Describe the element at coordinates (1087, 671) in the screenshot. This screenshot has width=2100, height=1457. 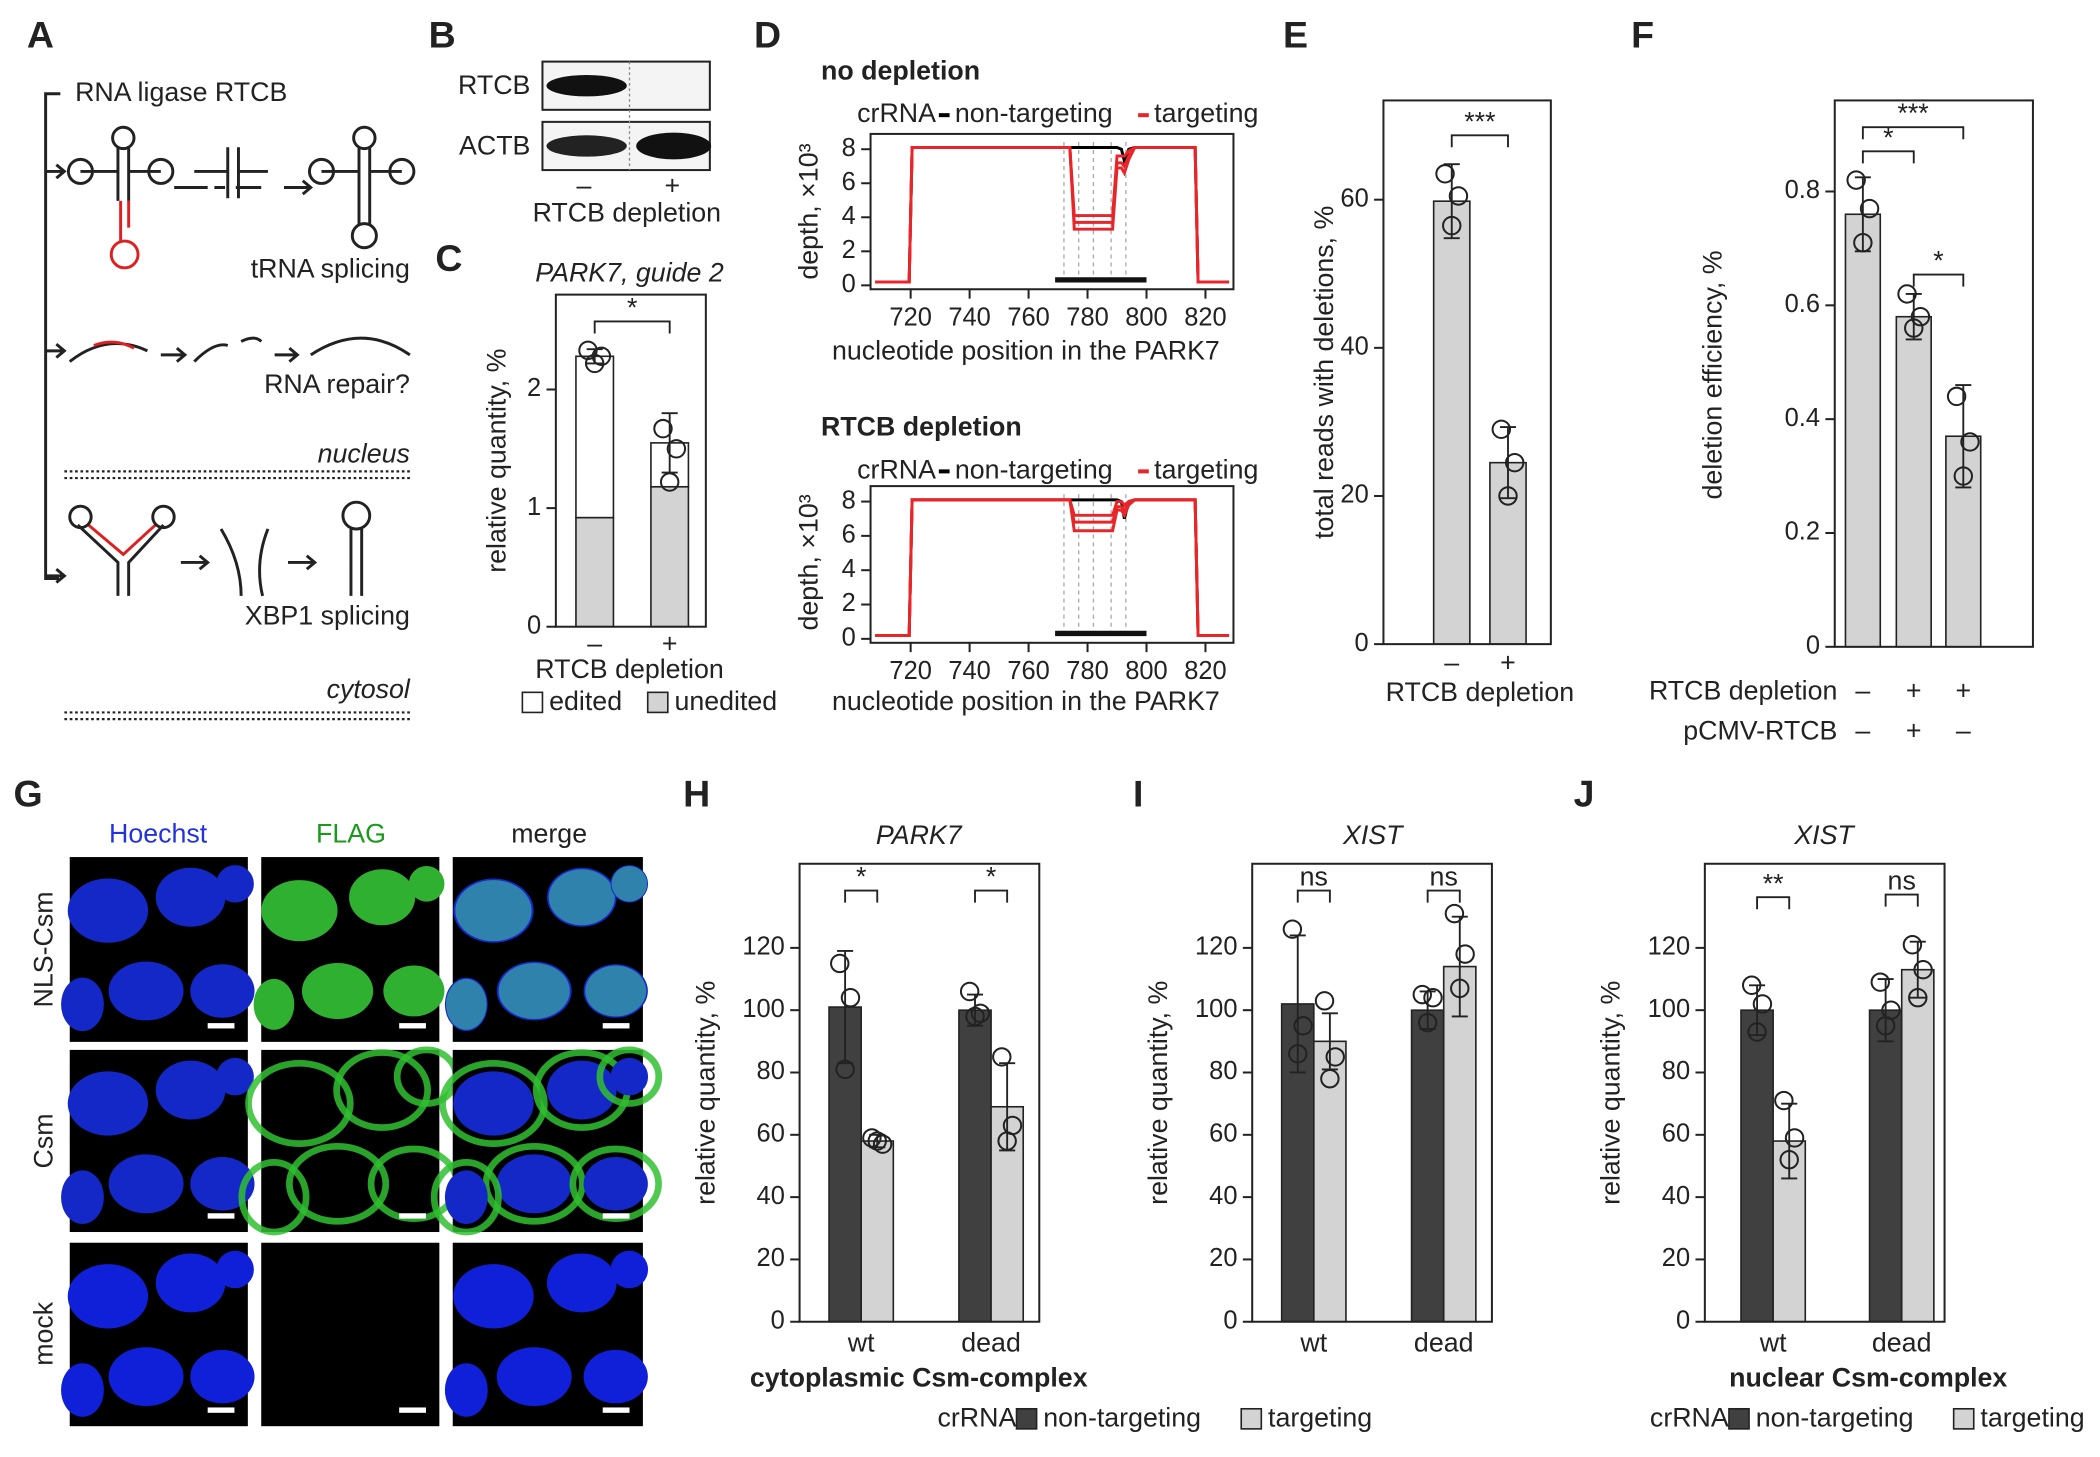
I see `x-tick-label: 780` at that location.